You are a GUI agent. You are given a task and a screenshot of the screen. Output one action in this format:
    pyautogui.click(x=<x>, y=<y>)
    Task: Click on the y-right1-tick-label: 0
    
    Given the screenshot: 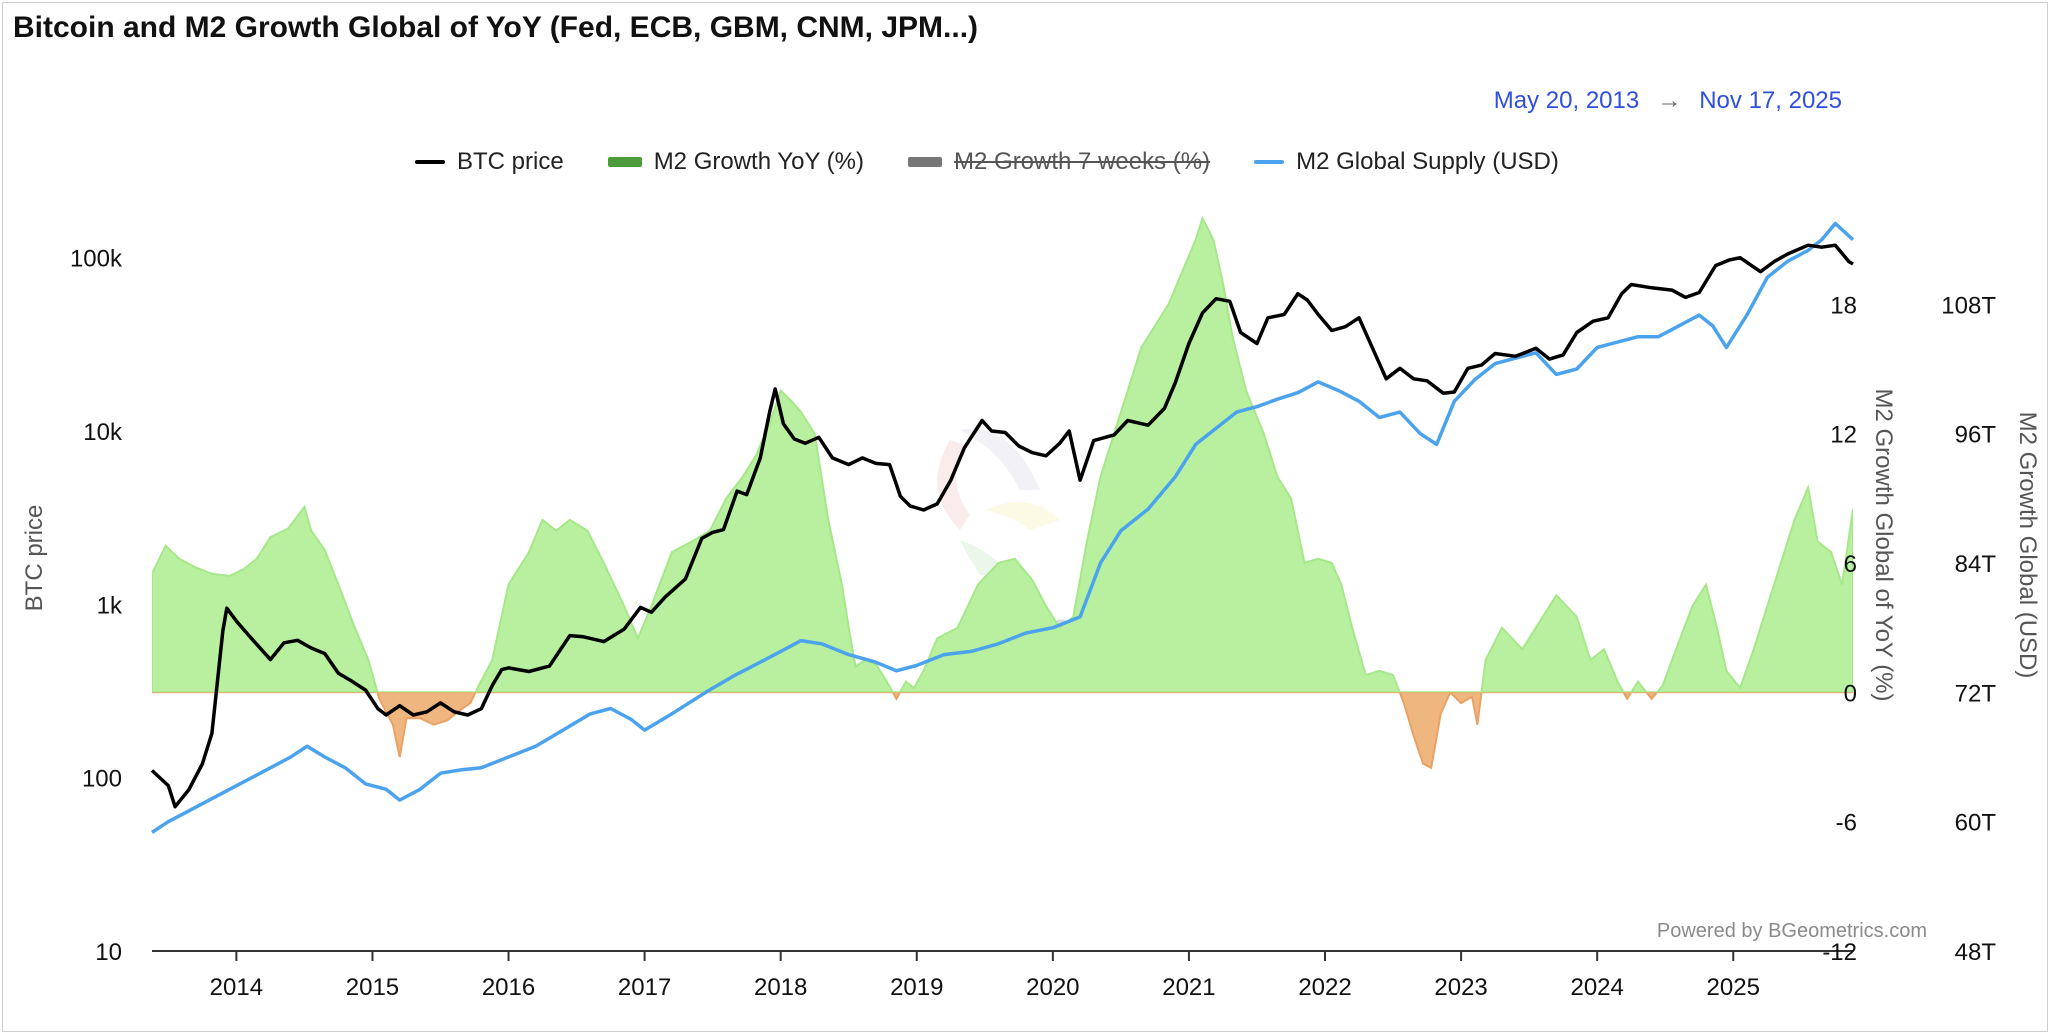 What is the action you would take?
    pyautogui.click(x=1850, y=693)
    